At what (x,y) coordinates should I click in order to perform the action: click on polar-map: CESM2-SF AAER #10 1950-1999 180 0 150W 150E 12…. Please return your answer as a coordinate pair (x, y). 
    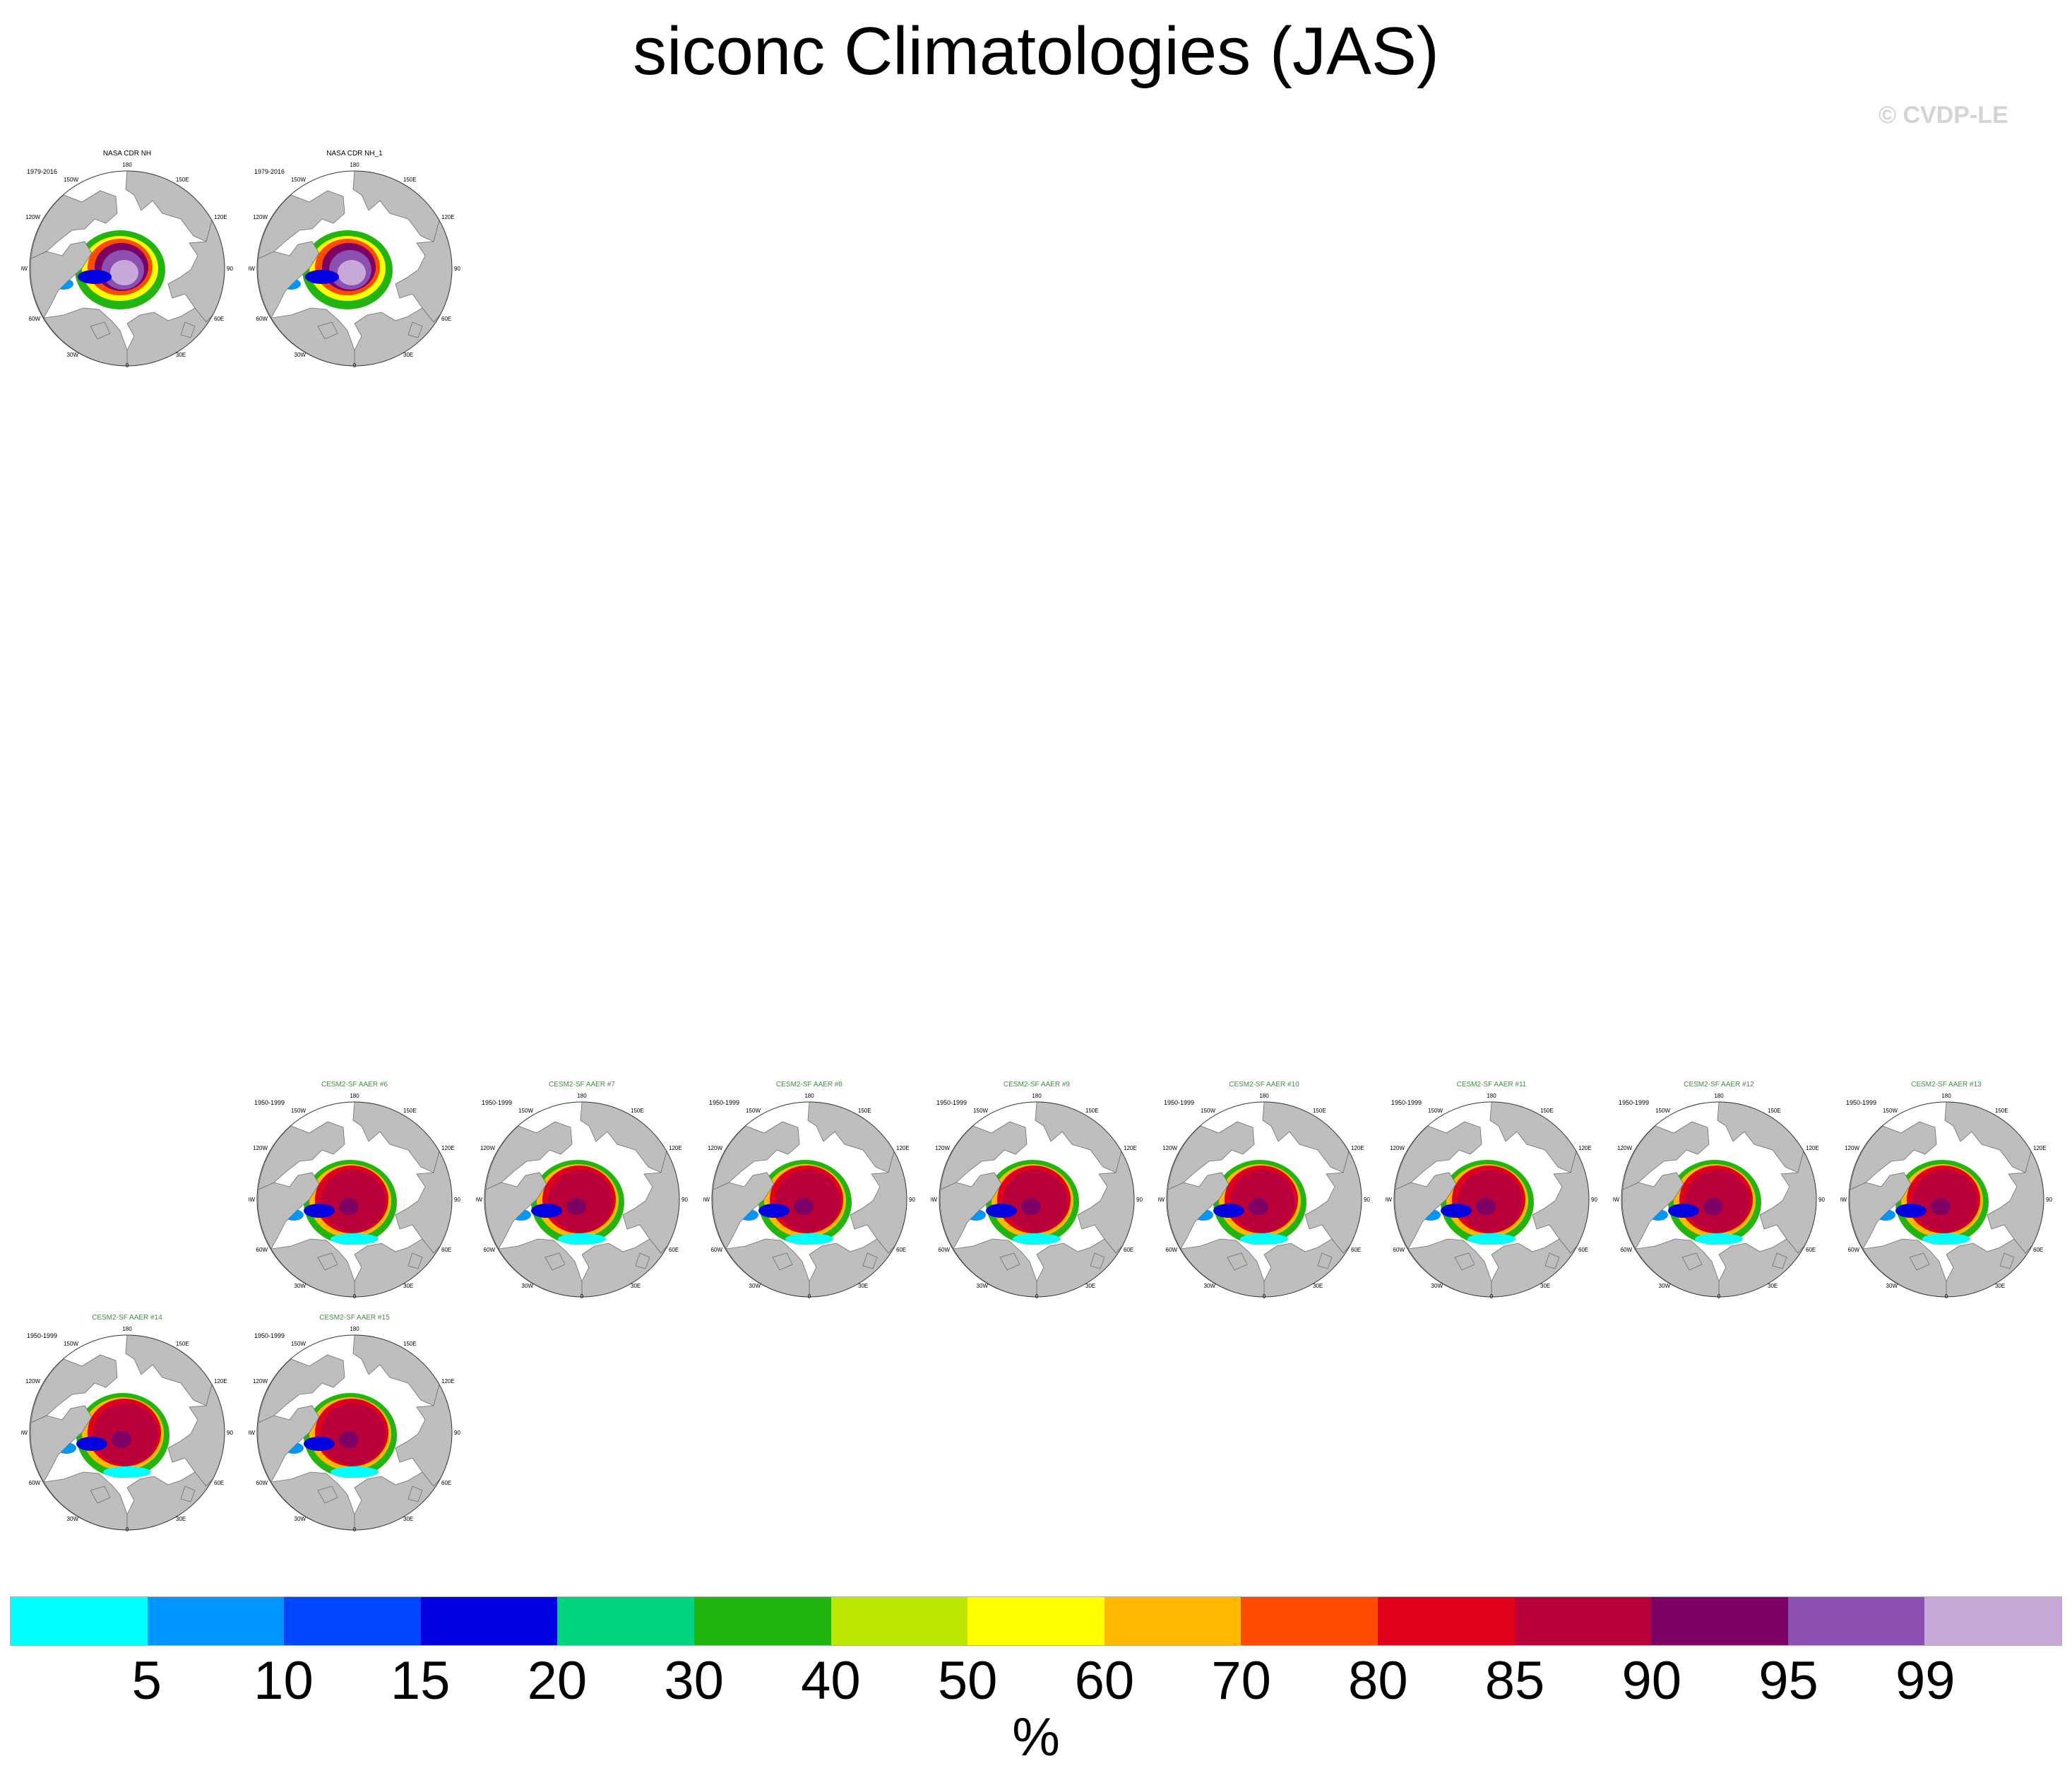
    Looking at the image, I should click on (1264, 1190).